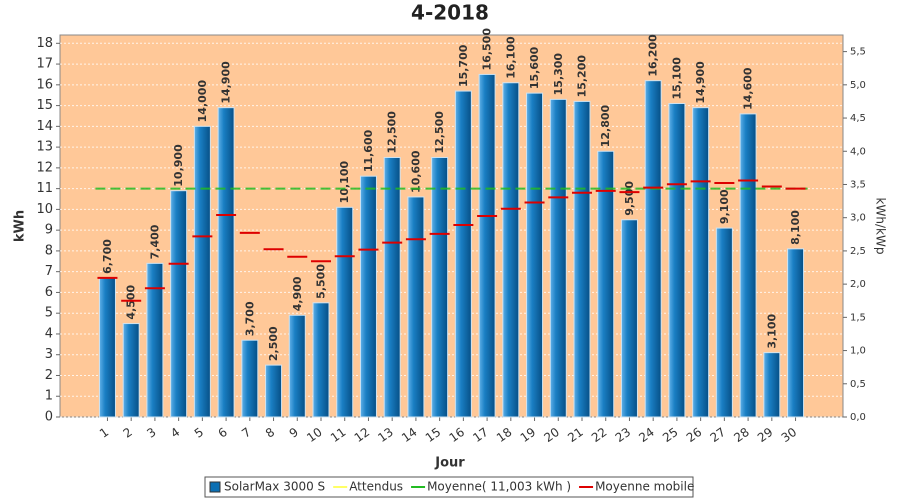 The image size is (900, 500). What do you see at coordinates (154, 241) in the screenshot?
I see `value-label: 7,400` at bounding box center [154, 241].